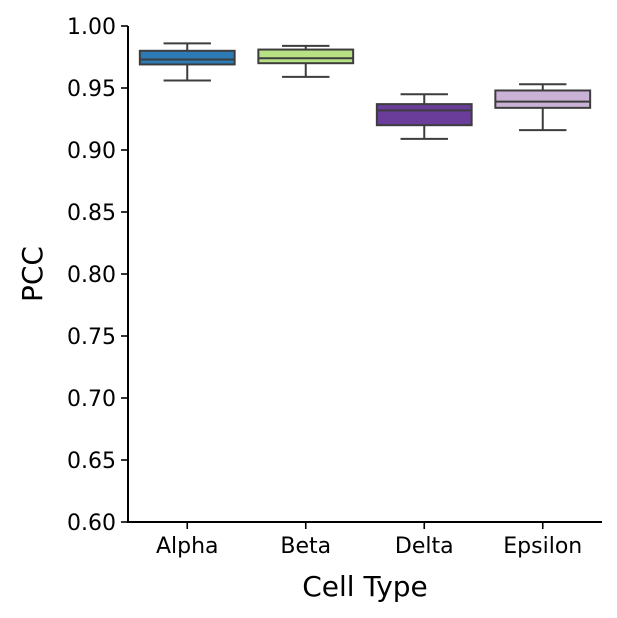  I want to click on x-axis-ticks: Alpha Beta Delta Epsilon, so click(369, 540).